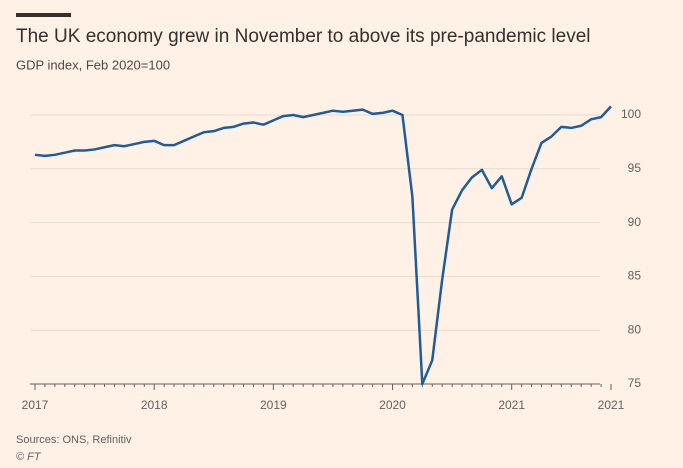 The height and width of the screenshot is (468, 683). I want to click on credit: © FT, so click(29, 457).